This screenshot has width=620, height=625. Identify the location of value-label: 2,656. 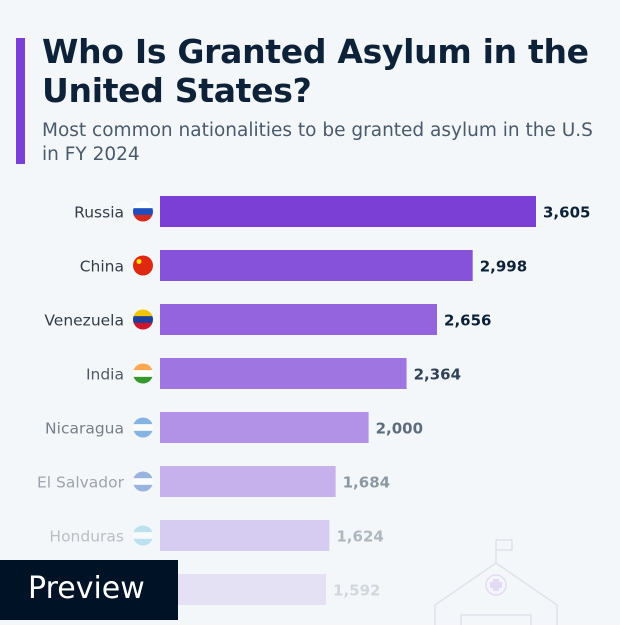
(467, 321).